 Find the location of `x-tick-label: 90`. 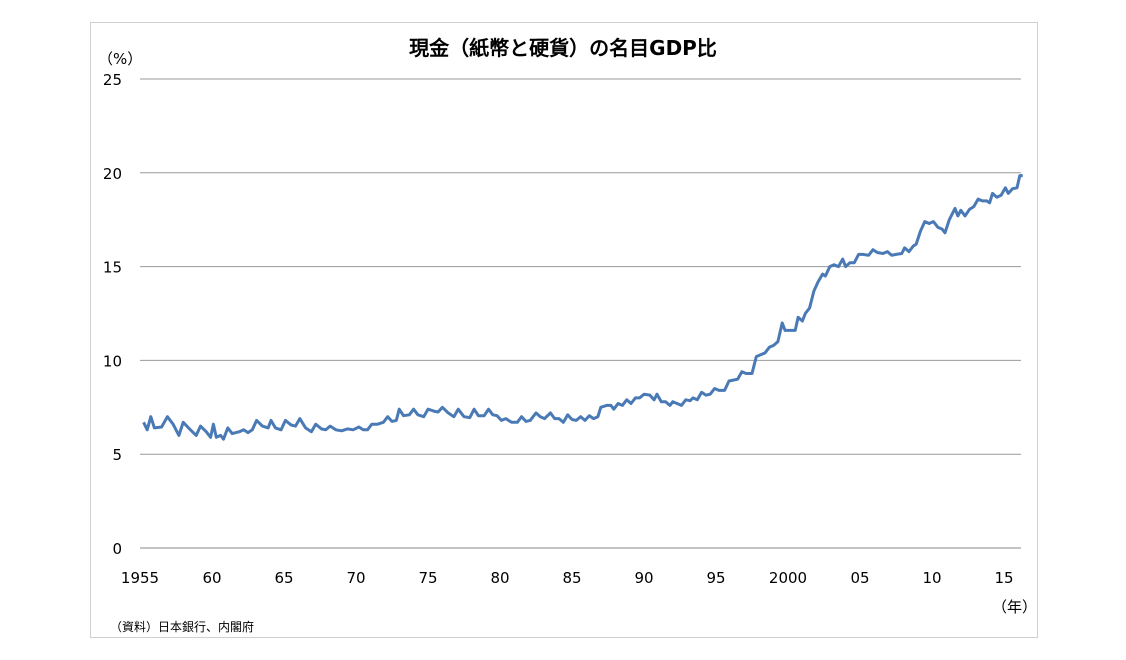

x-tick-label: 90 is located at coordinates (643, 578).